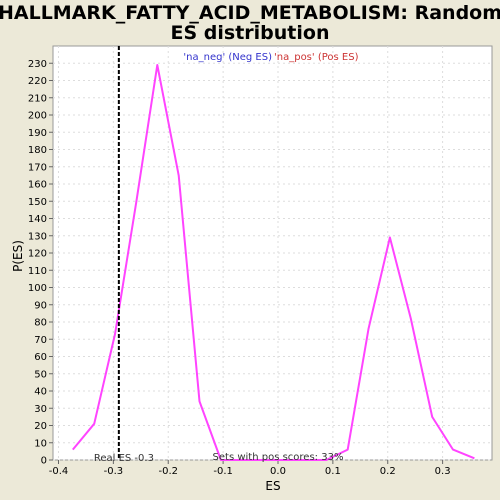 This screenshot has height=500, width=500. I want to click on real-es-label: Real ES -0.3, so click(124, 458).